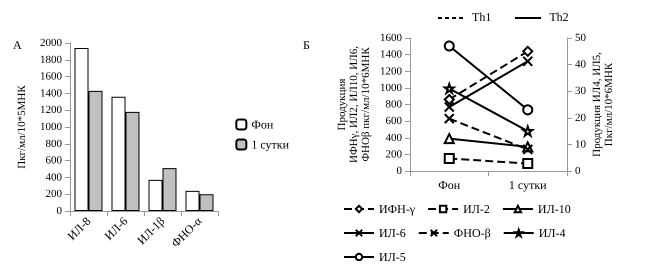  What do you see at coordinates (22, 126) in the screenshot?
I see `y-axis-title: Пкг/мл/10*5МНК` at bounding box center [22, 126].